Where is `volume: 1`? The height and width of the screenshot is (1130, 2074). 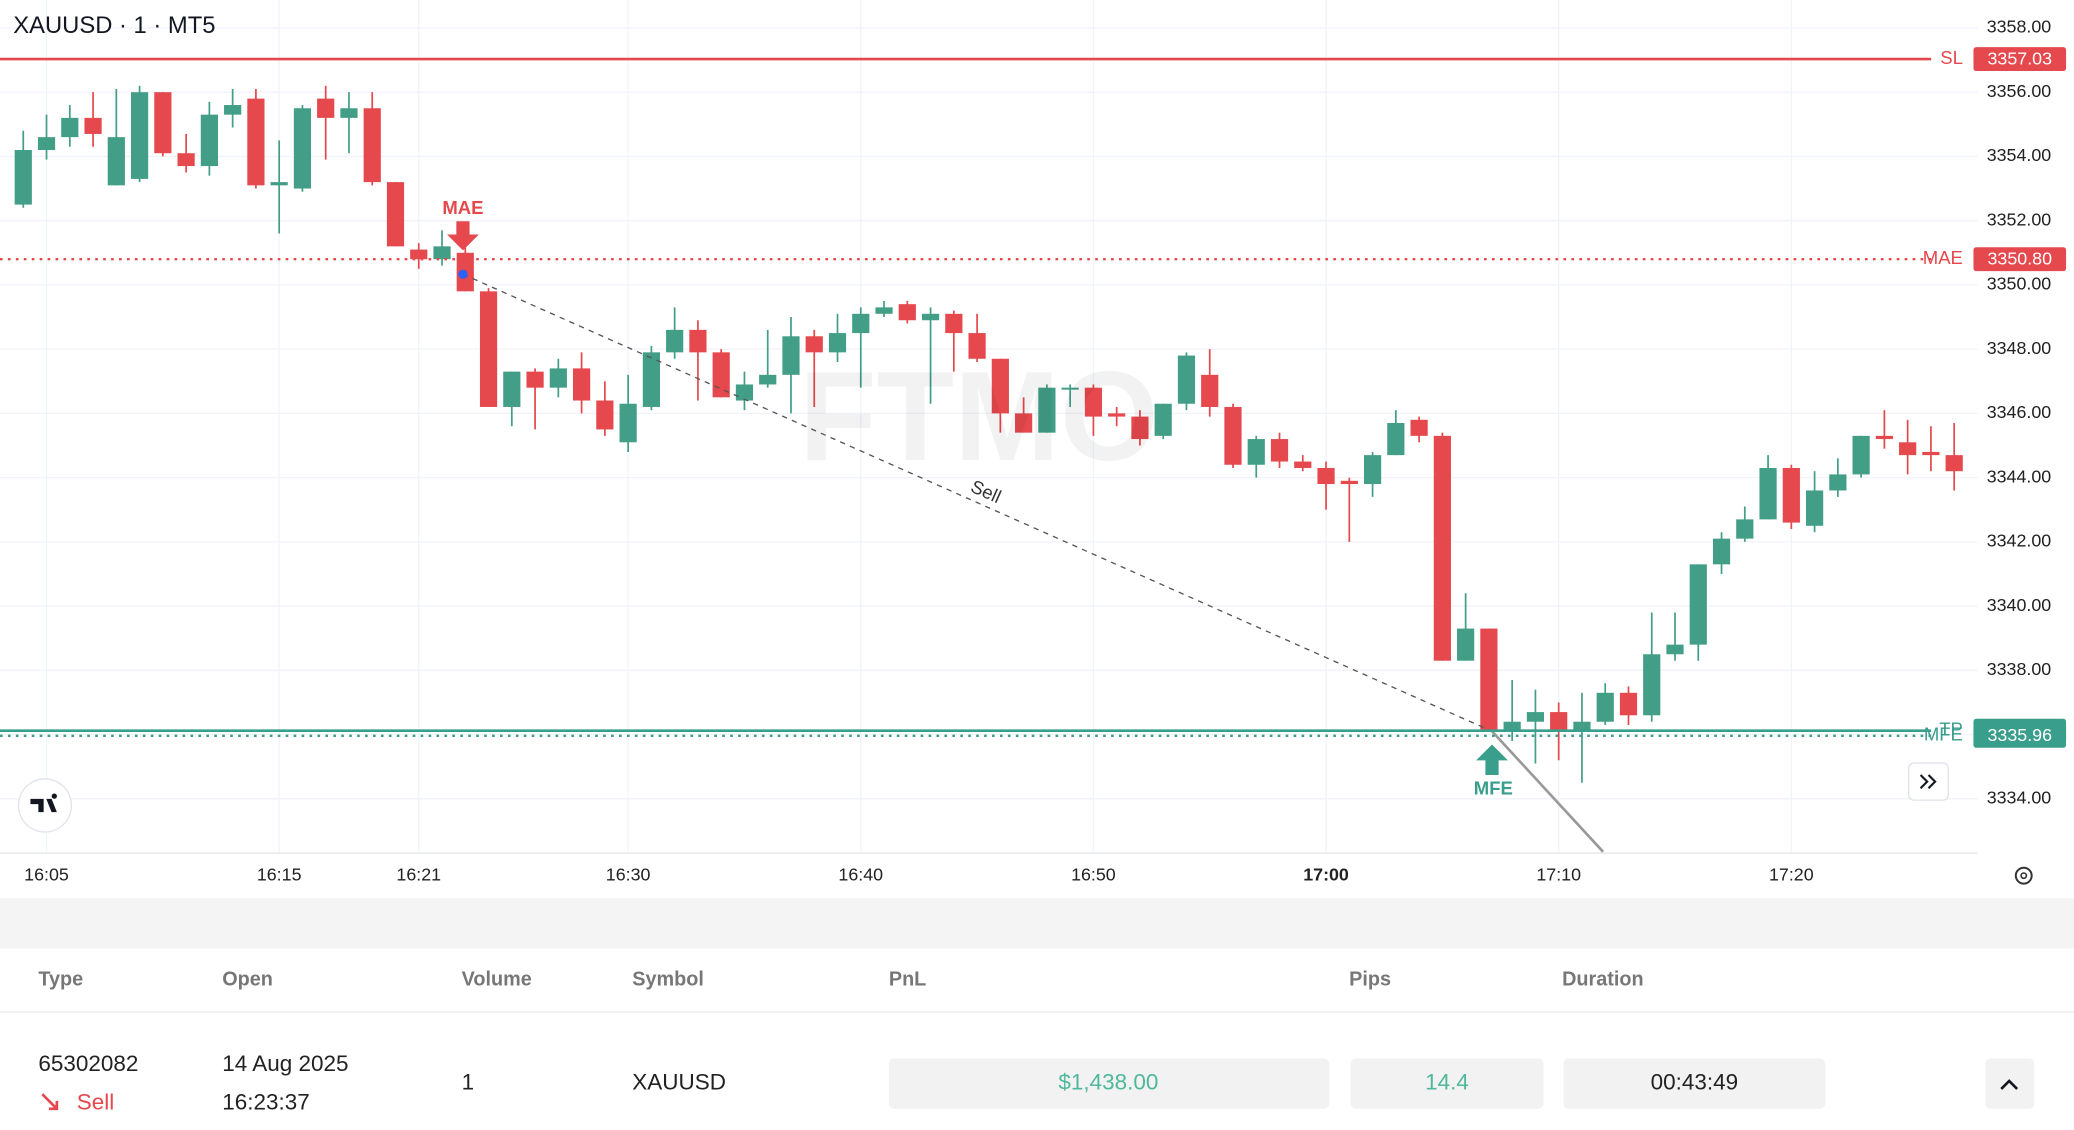 volume: 1 is located at coordinates (468, 1082).